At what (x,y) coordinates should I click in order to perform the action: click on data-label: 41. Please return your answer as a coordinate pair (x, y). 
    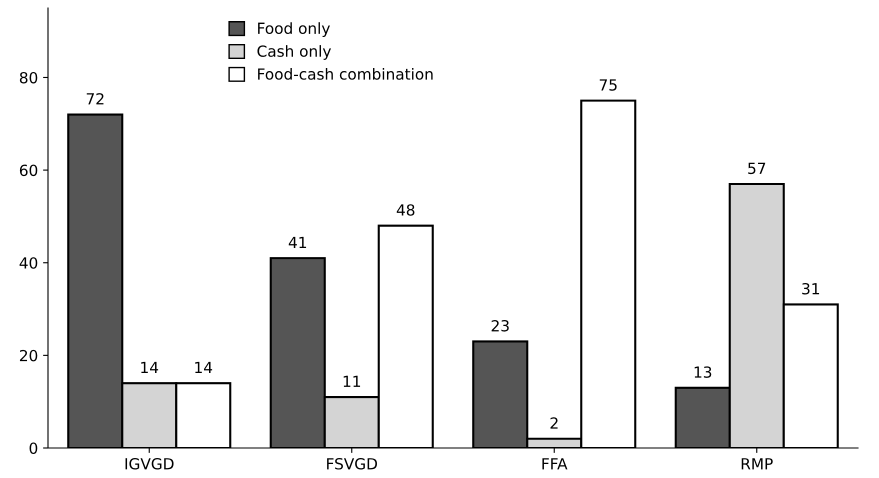
    Looking at the image, I should click on (297, 242).